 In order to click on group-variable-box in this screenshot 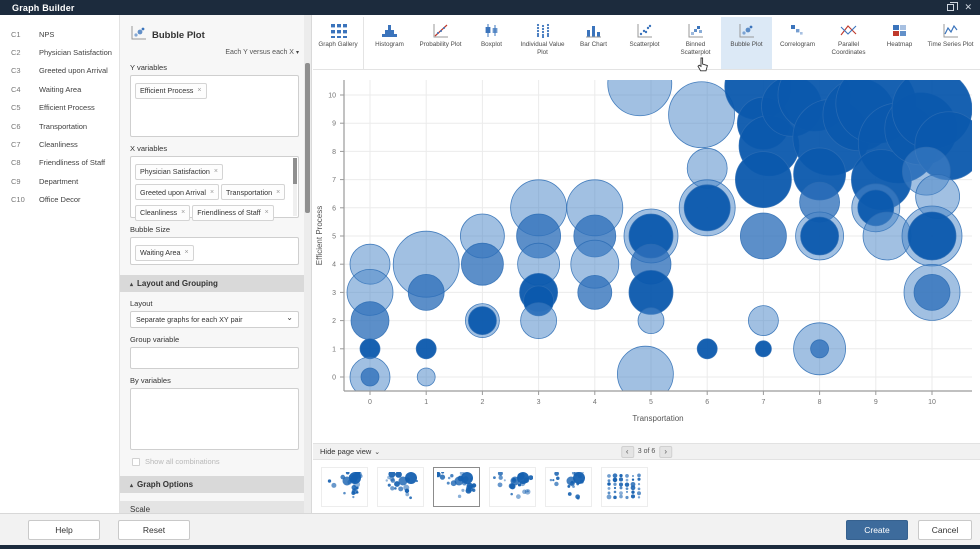, I will do `click(214, 358)`.